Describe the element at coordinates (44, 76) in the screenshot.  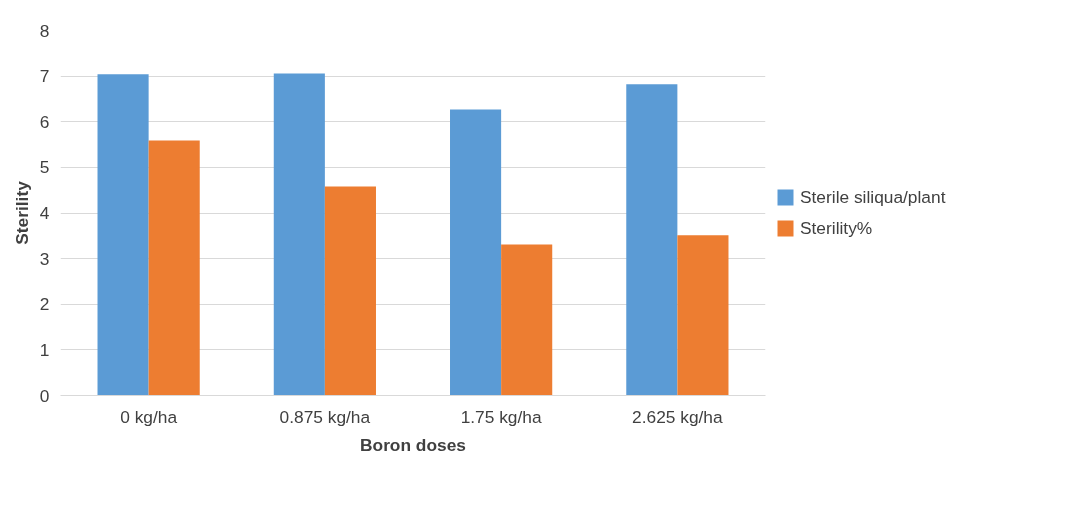
I see `y-tick-label: 7` at that location.